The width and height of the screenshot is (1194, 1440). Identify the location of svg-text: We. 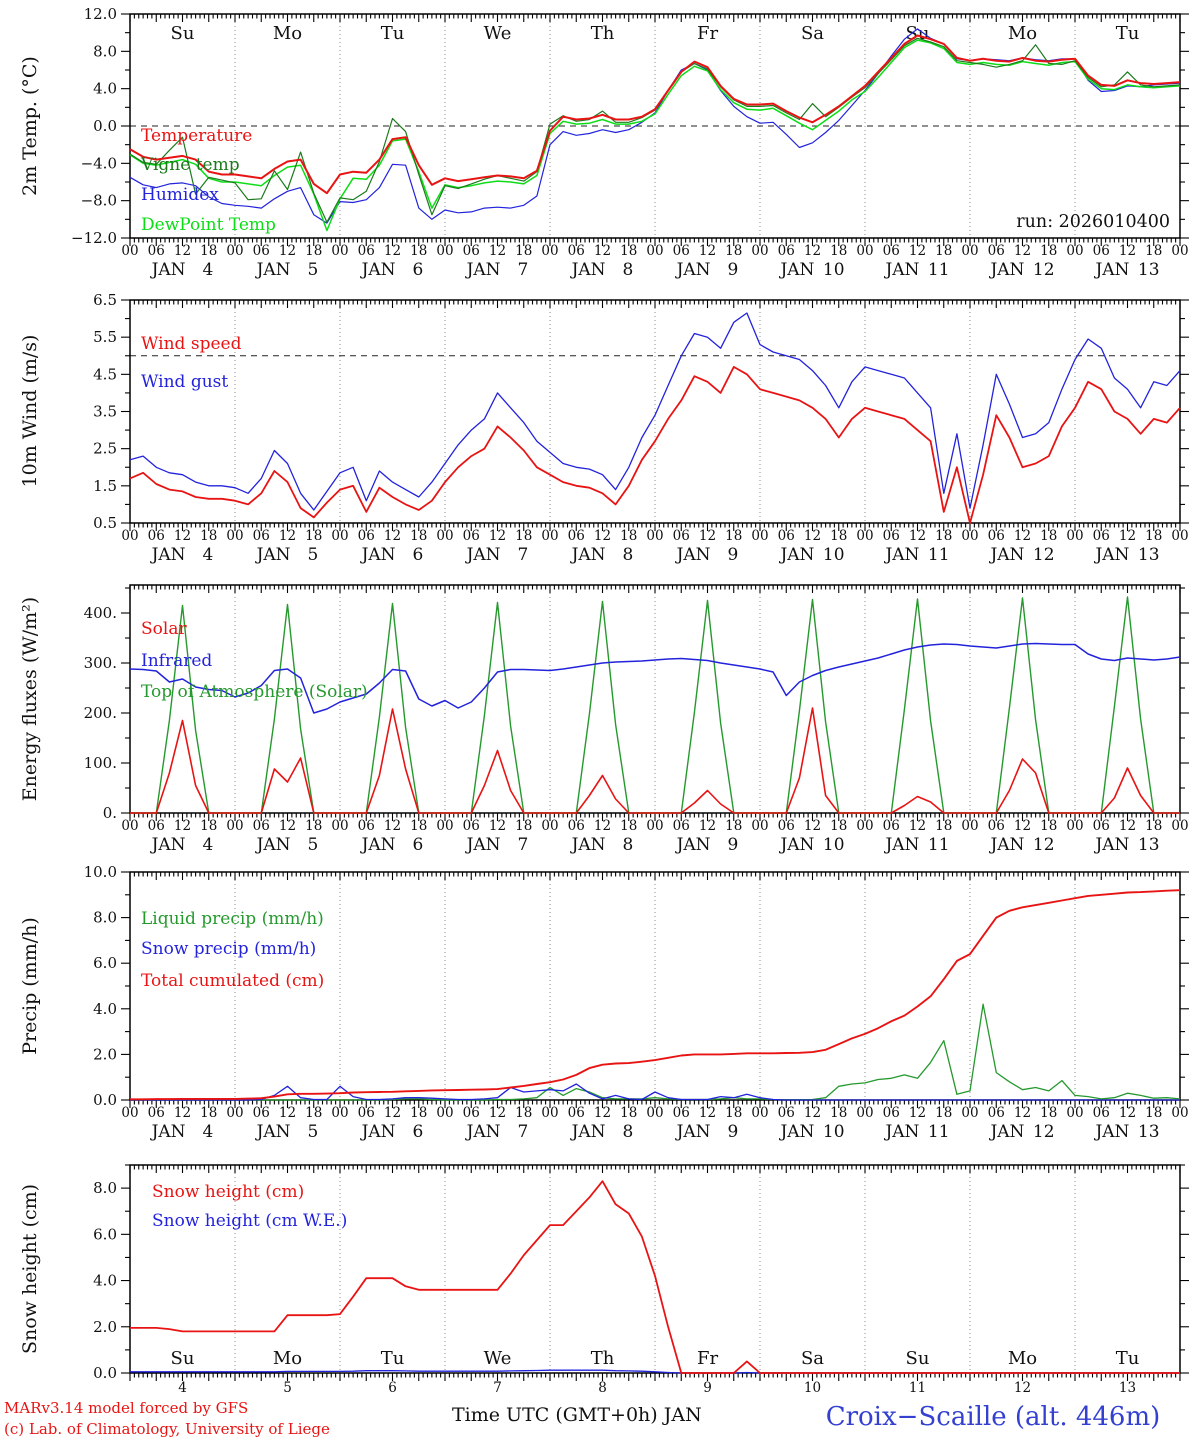
(498, 1358).